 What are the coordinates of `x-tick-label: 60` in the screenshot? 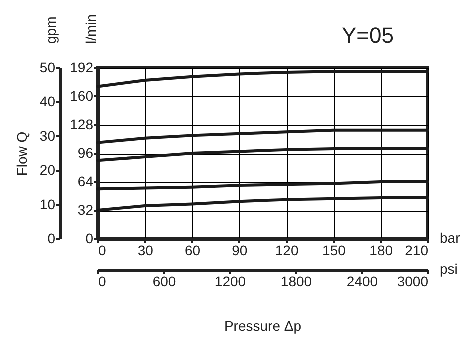 It's located at (192, 250).